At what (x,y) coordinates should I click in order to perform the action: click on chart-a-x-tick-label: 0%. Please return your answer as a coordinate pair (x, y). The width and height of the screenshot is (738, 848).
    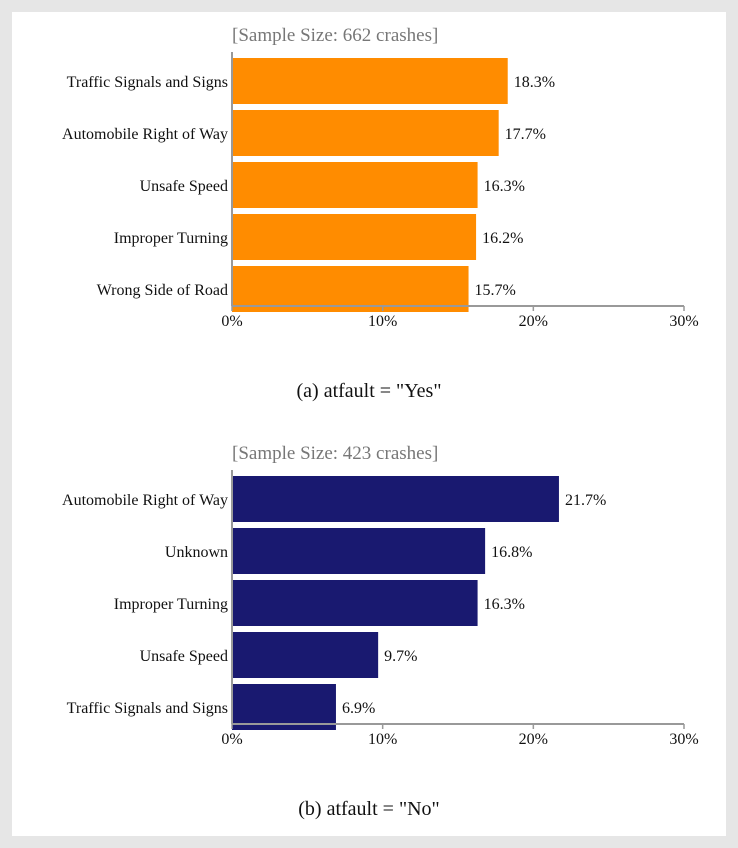
    Looking at the image, I should click on (231, 321).